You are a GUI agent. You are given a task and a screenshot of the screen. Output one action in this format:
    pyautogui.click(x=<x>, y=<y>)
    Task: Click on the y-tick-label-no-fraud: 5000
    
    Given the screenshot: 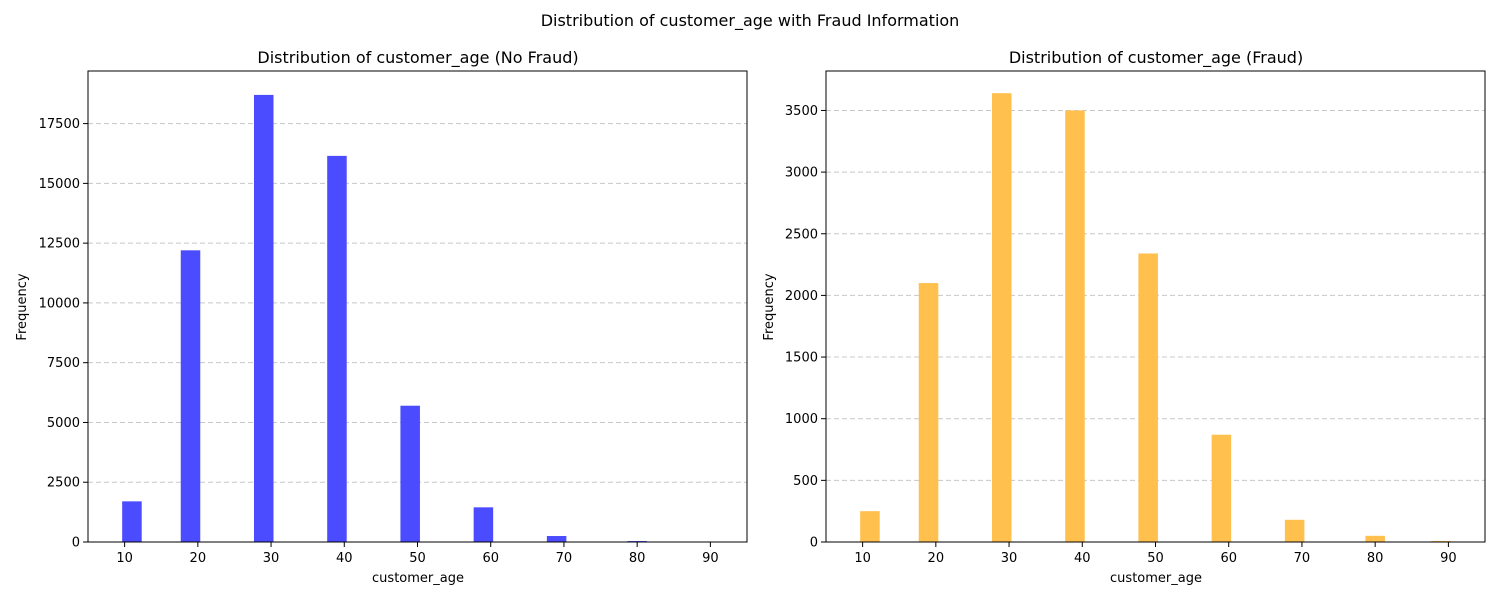 What is the action you would take?
    pyautogui.click(x=63, y=423)
    